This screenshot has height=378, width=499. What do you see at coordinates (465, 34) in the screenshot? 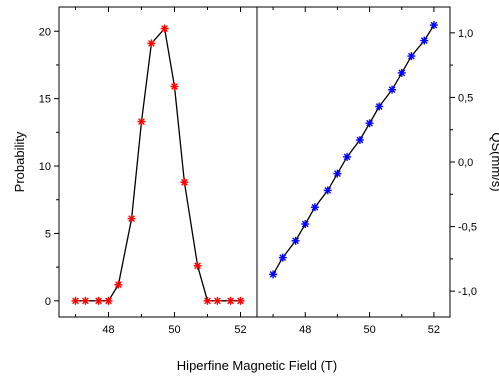
I see `right-y-tick-label: 1,0` at bounding box center [465, 34].